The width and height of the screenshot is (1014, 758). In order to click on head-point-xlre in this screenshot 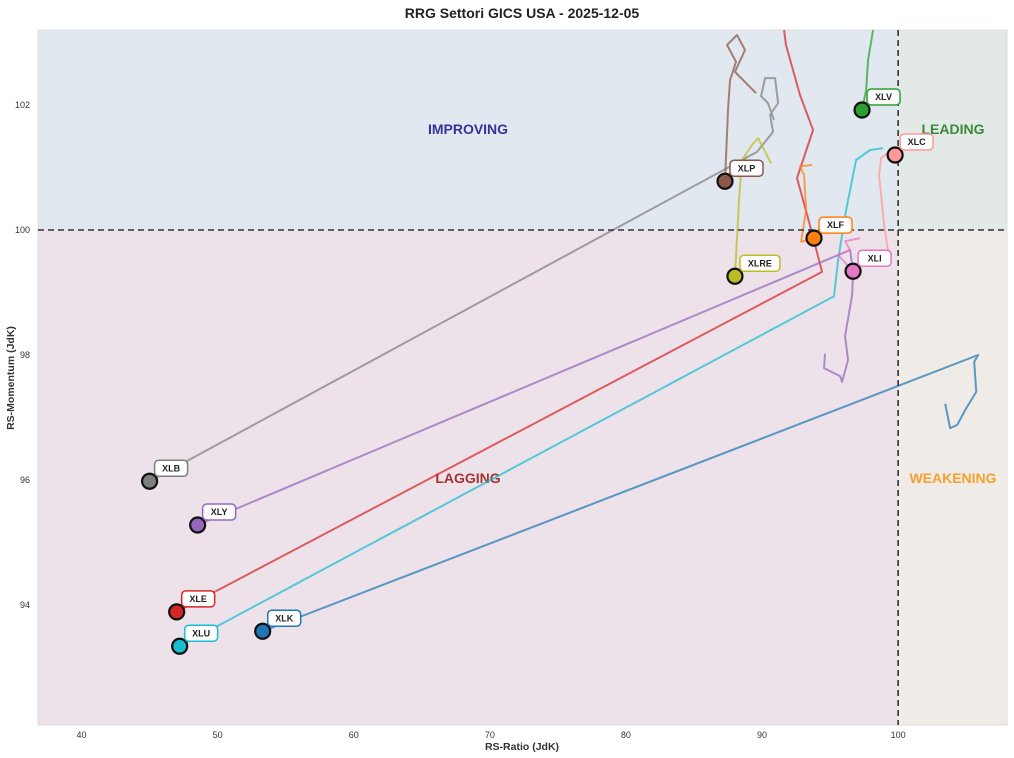, I will do `click(735, 276)`.